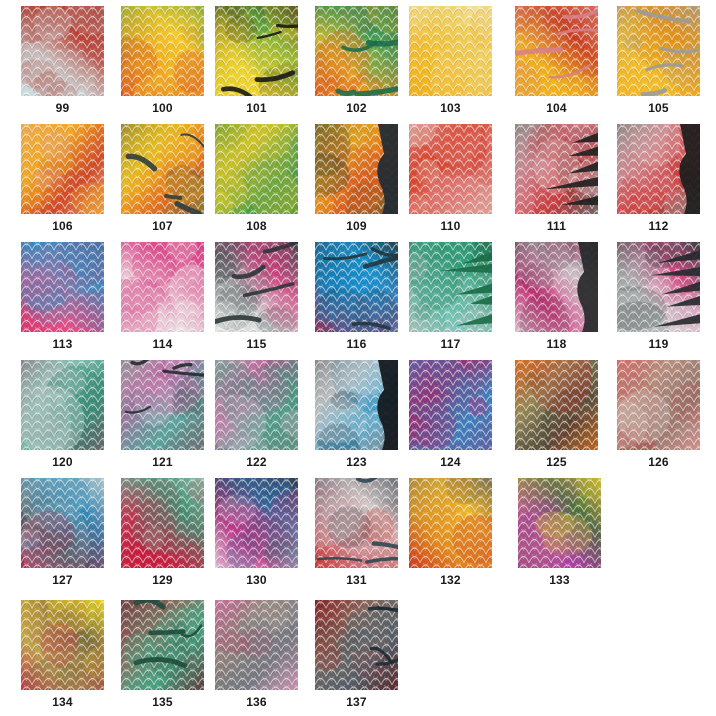  I want to click on swatch-label-121: 121, so click(162, 462).